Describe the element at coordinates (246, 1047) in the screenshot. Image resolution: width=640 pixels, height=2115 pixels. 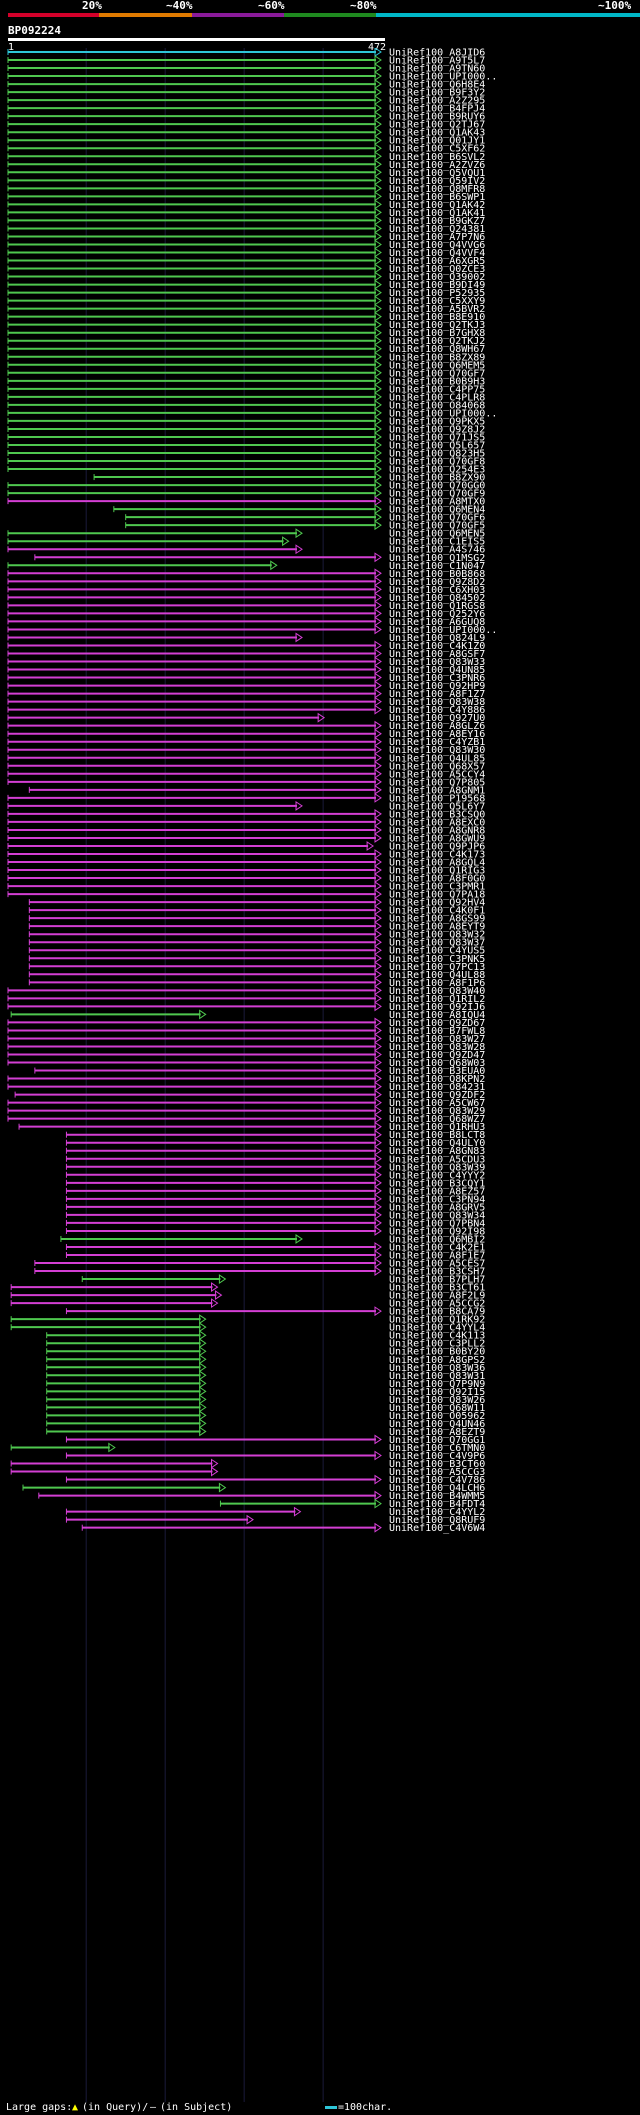
I see `hit-row: UniRef100_Q83W28` at that location.